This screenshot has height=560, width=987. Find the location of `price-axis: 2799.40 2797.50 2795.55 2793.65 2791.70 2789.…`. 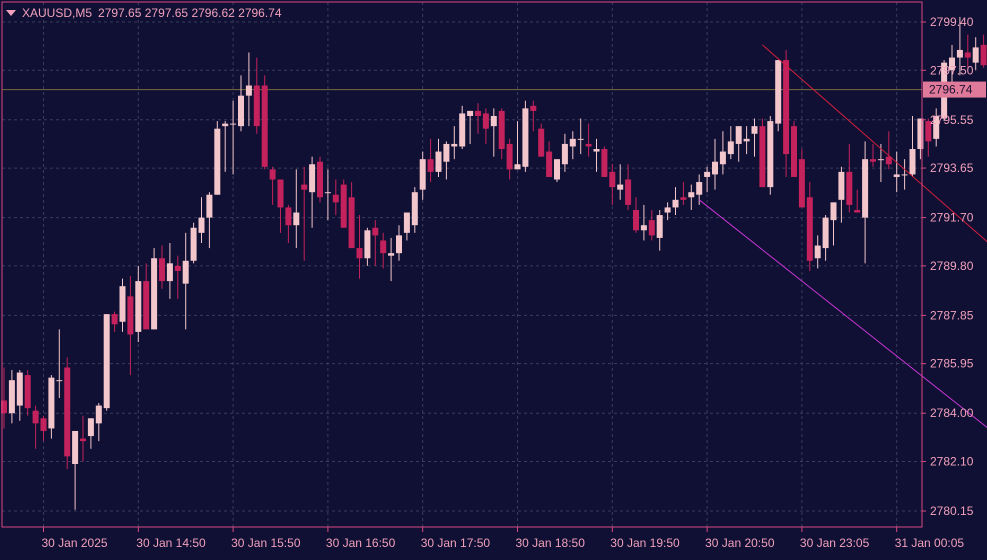

price-axis: 2799.40 2797.50 2795.55 2793.65 2791.70 2789.… is located at coordinates (954, 266).